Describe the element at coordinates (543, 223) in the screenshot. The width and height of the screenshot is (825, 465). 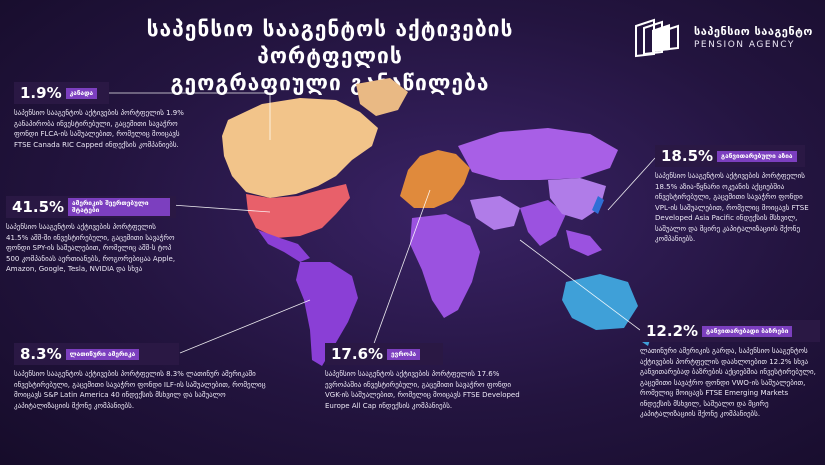
I see `map-south-asia` at that location.